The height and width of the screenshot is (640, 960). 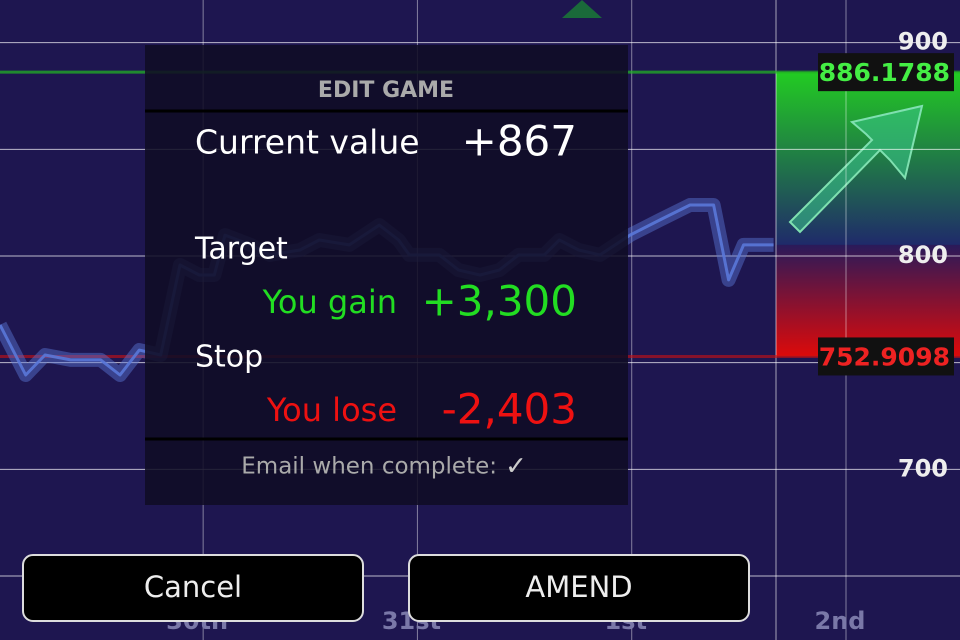 I want to click on cancel-button: Cancel, so click(x=193, y=588).